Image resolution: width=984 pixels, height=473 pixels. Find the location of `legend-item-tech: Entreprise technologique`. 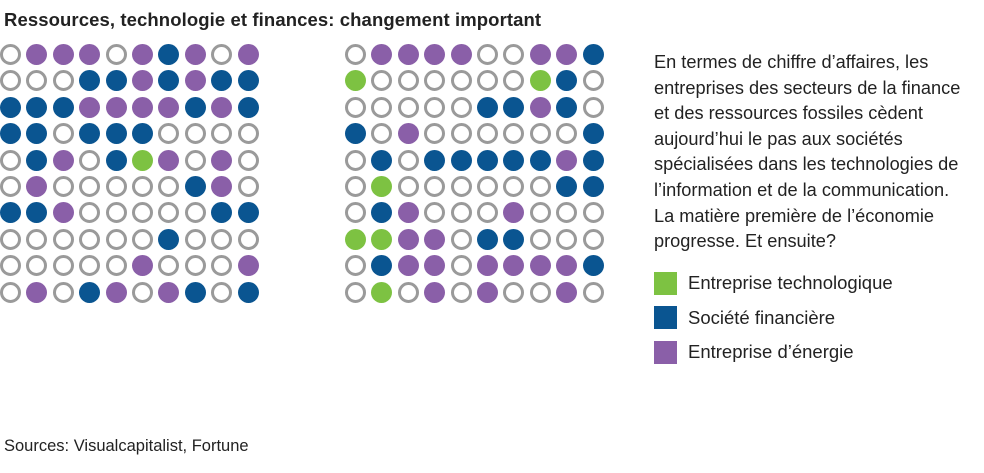

legend-item-tech: Entreprise technologique is located at coordinates (773, 283).